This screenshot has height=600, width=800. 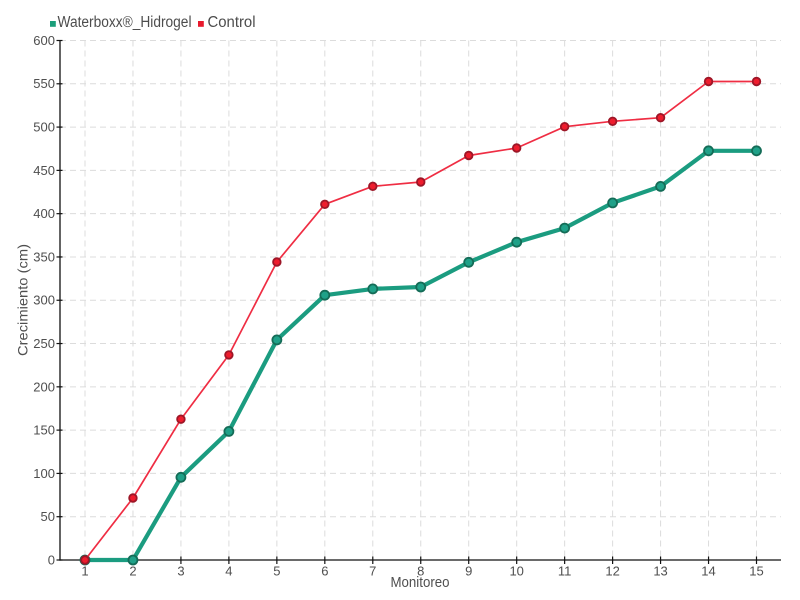 What do you see at coordinates (23, 300) in the screenshot?
I see `svg-text: Crecimiento (cm)` at bounding box center [23, 300].